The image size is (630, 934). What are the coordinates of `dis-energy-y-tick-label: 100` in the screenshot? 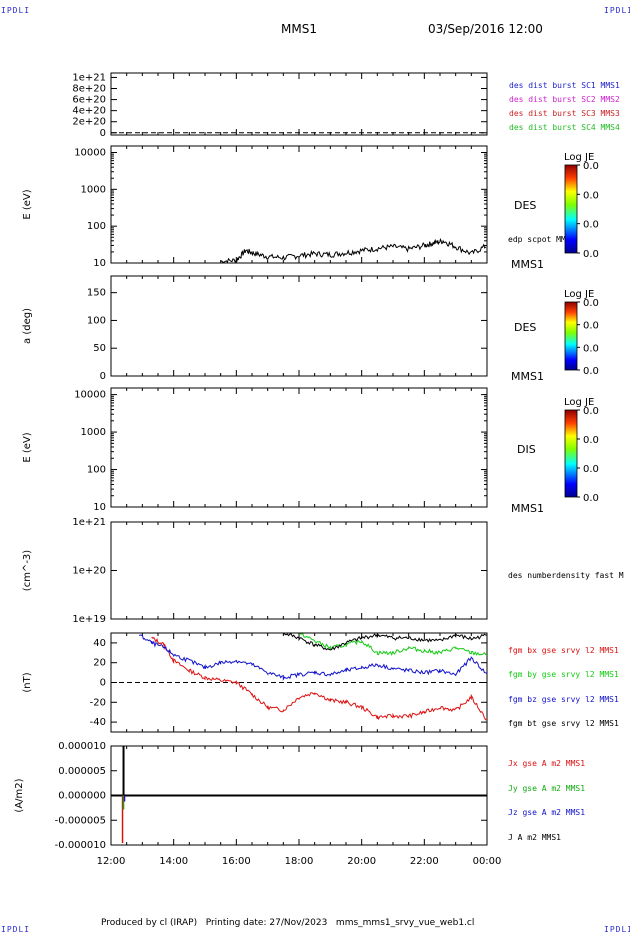 It's located at (96, 470).